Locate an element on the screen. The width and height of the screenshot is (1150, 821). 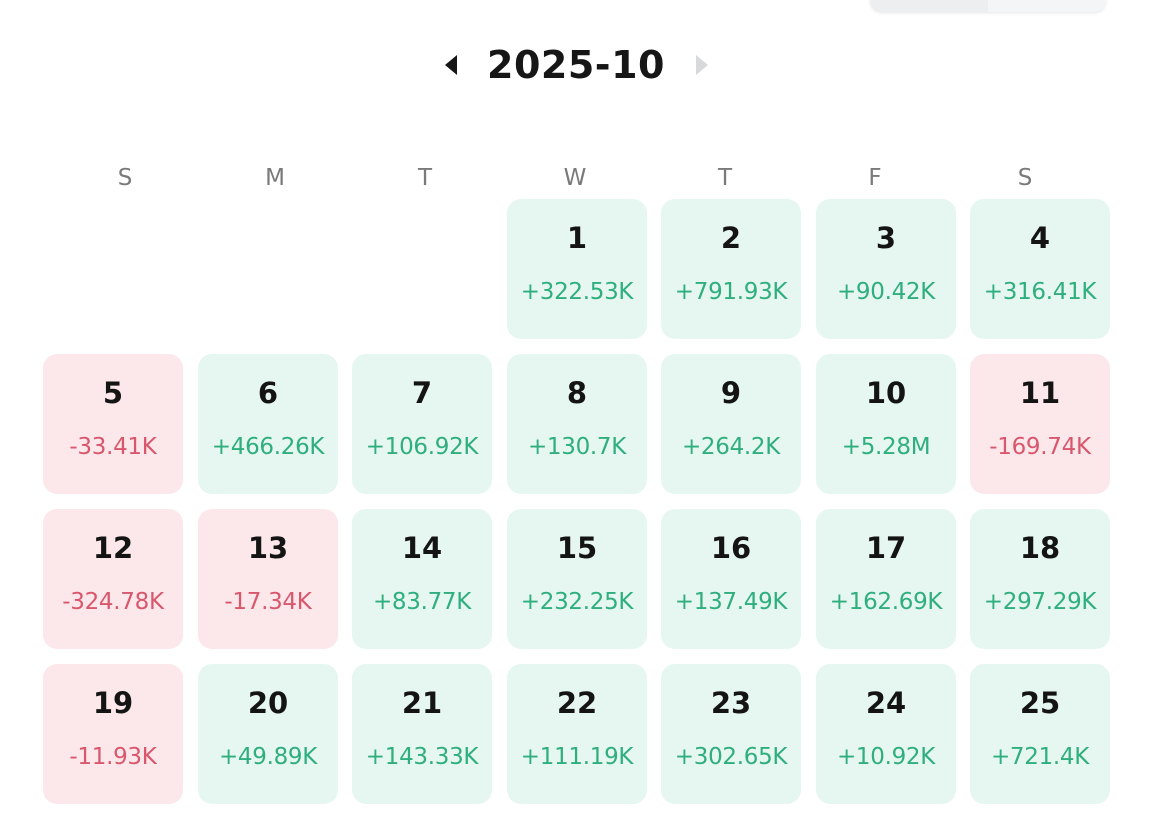
calendar-day-cell: 1 +322.53K is located at coordinates (577, 269).